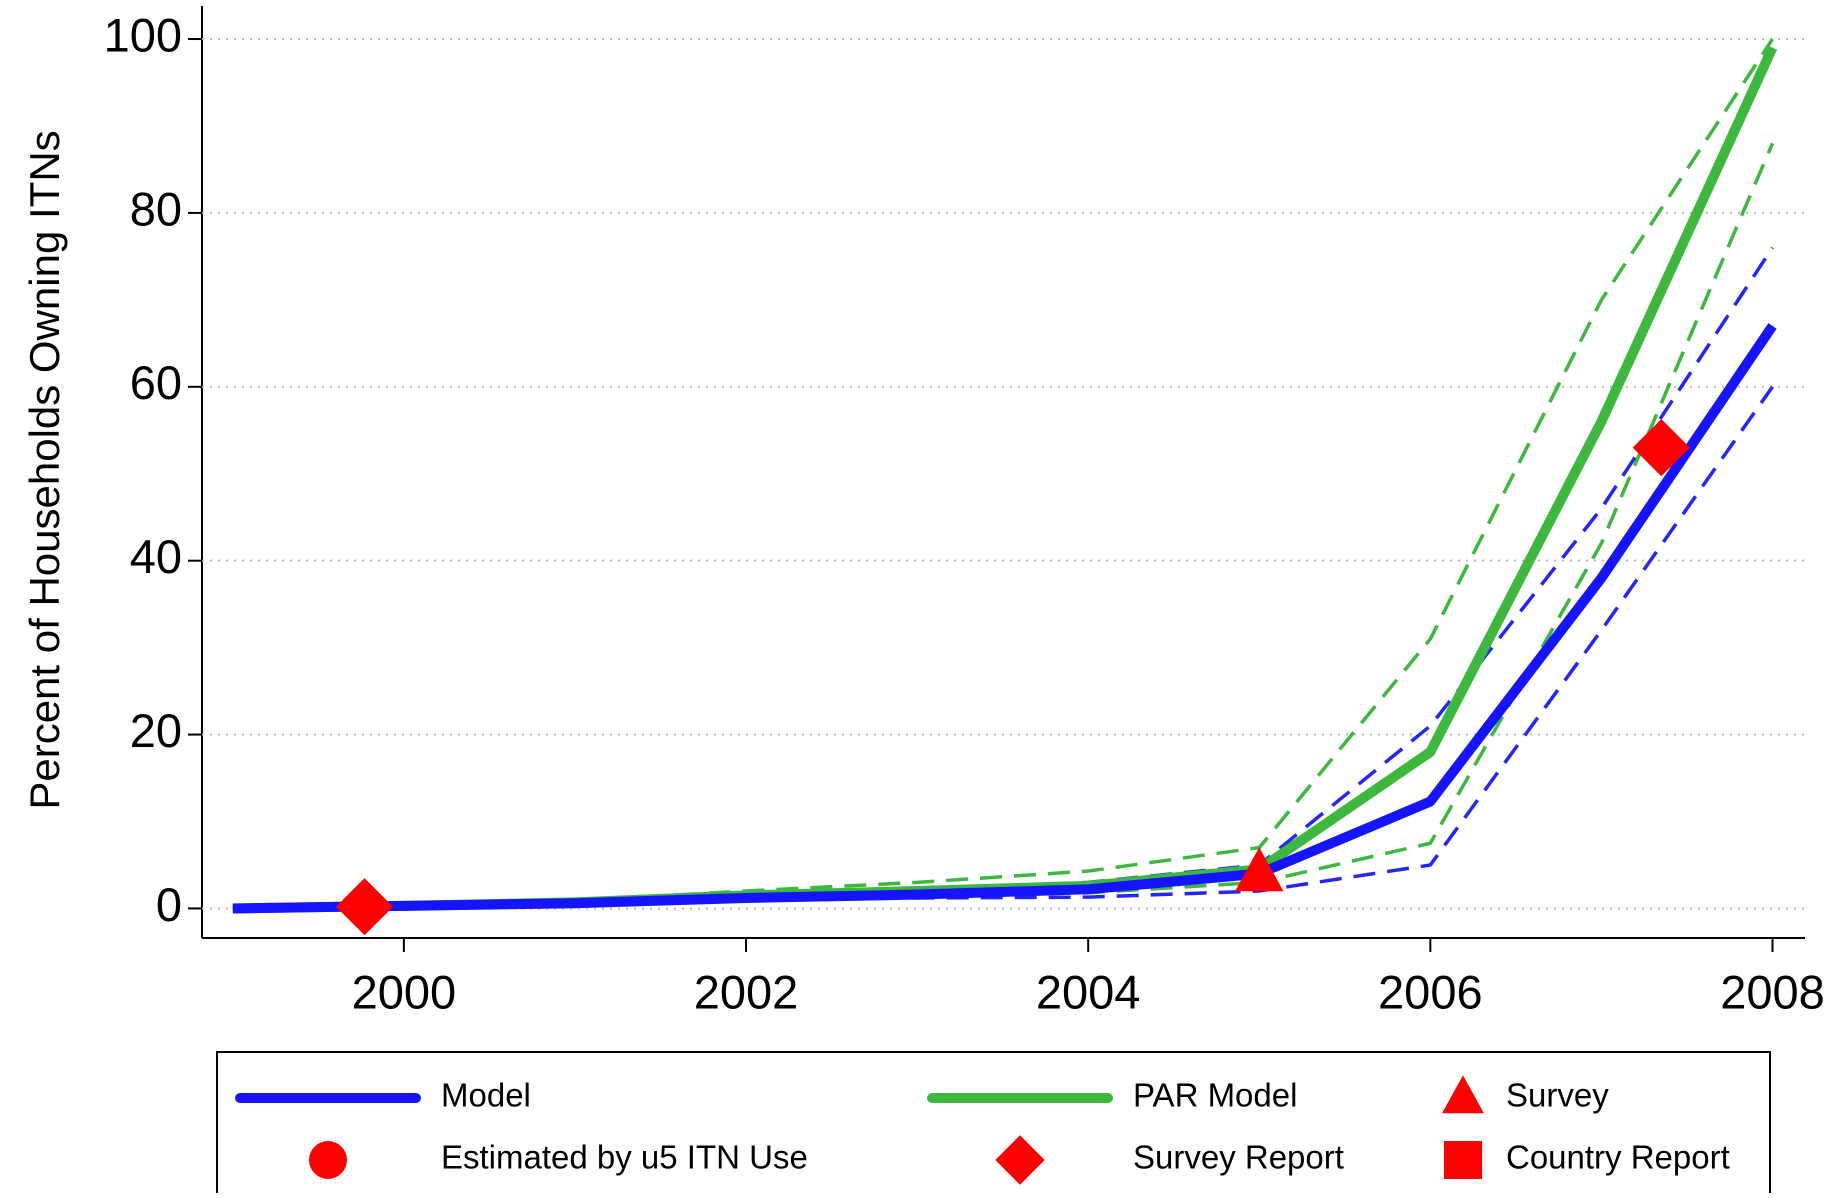  I want to click on y-tick-label: 20, so click(156, 730).